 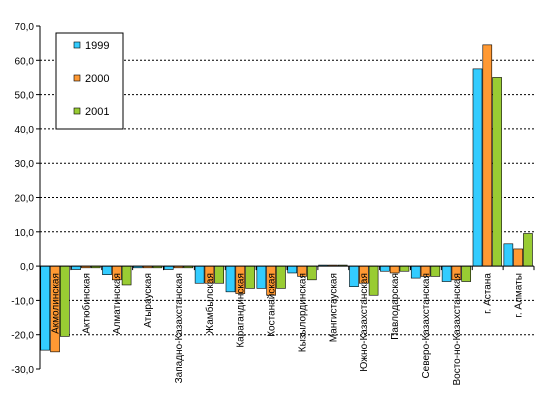 I want to click on category-label: Западно-Казахстанская, so click(x=179, y=328).